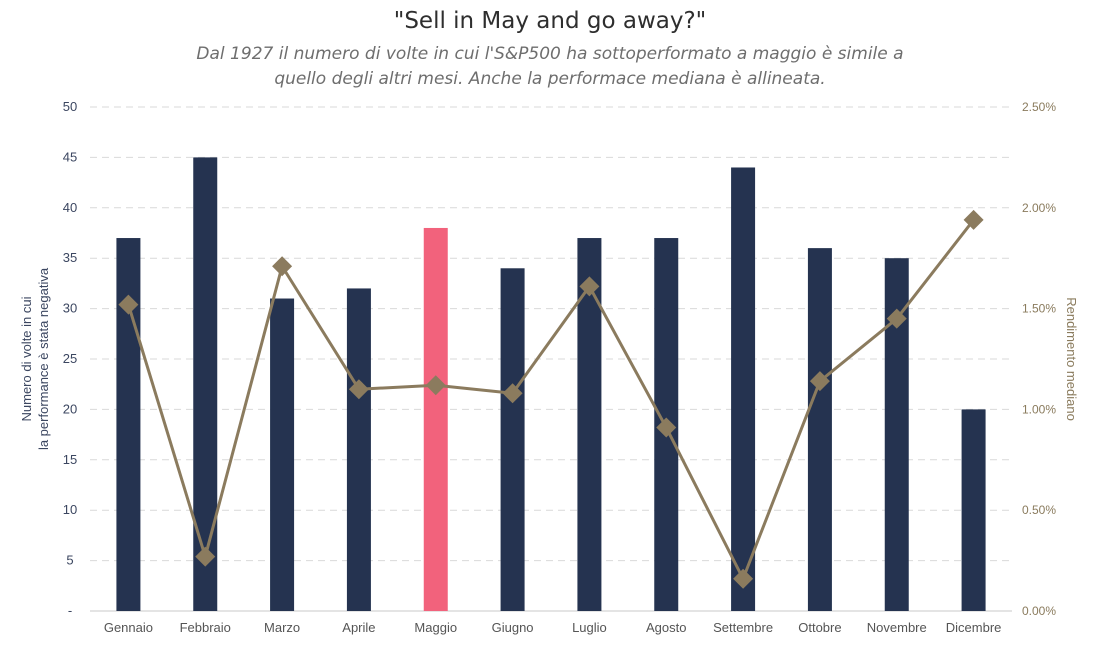  What do you see at coordinates (1039, 309) in the screenshot?
I see `y-right-tick-label: 1.50%` at bounding box center [1039, 309].